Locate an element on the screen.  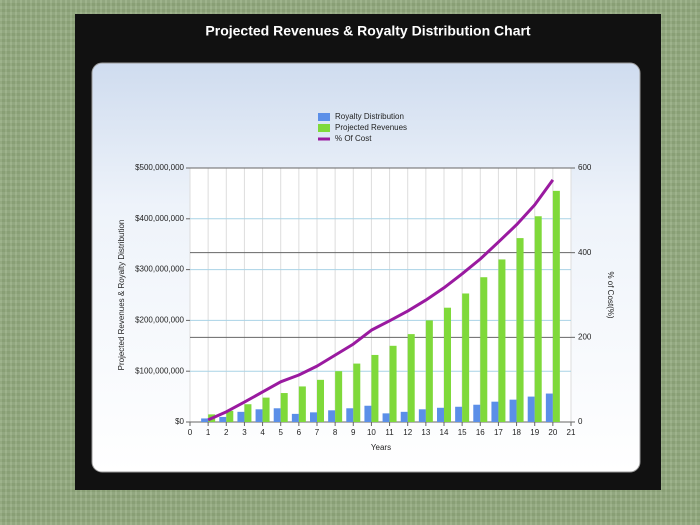
x-tick-label: 6 is located at coordinates (299, 432).